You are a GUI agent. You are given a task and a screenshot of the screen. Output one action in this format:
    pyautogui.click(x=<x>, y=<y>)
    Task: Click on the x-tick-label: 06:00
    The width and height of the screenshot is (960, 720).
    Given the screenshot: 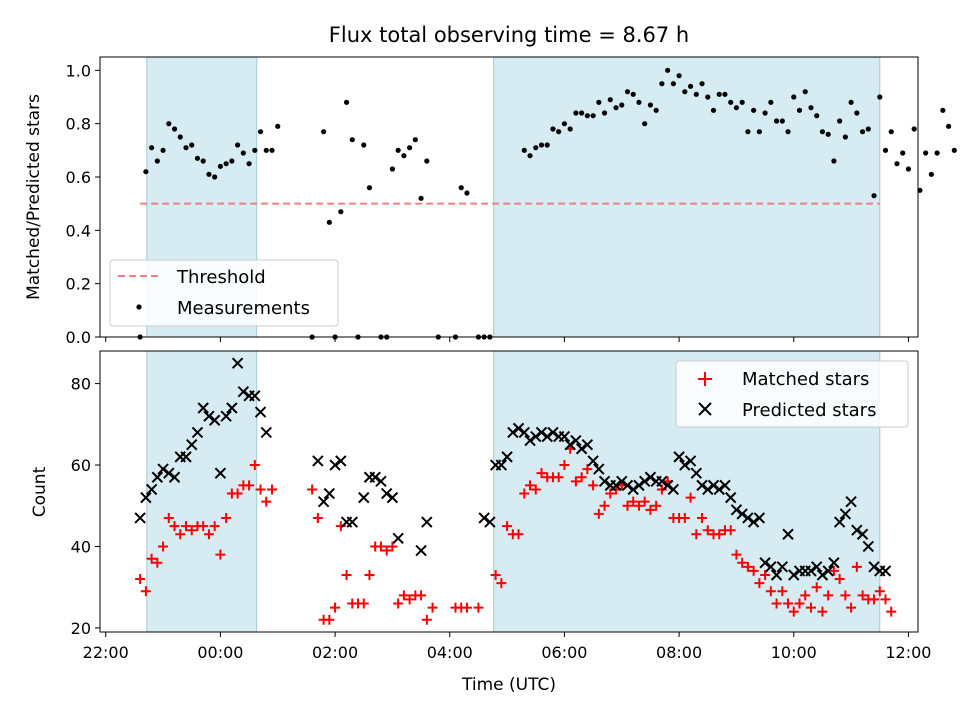 What is the action you would take?
    pyautogui.click(x=564, y=652)
    